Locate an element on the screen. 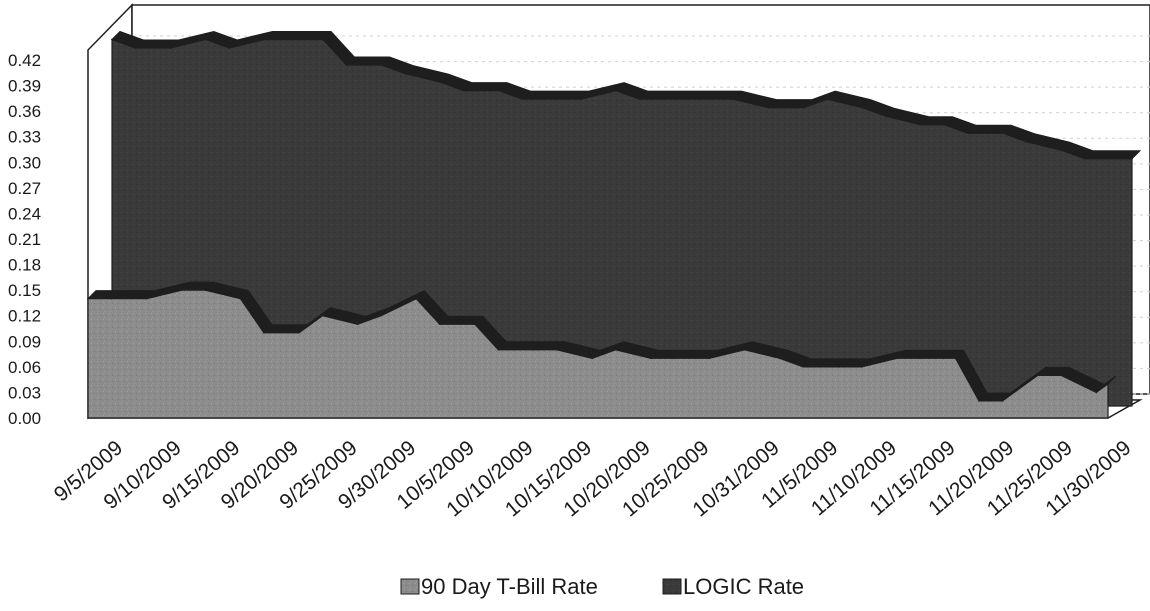 This screenshot has height=611, width=1150. y-tick-label: 0.42 is located at coordinates (24, 60).